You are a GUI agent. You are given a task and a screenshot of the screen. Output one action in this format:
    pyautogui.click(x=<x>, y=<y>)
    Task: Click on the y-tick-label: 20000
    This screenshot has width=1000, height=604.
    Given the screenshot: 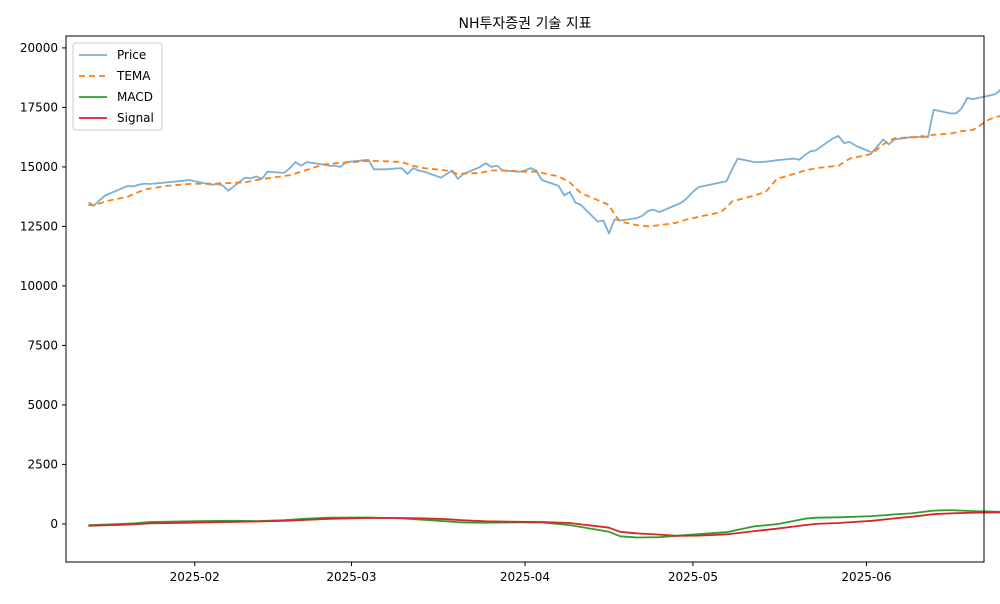 What is the action you would take?
    pyautogui.click(x=39, y=48)
    